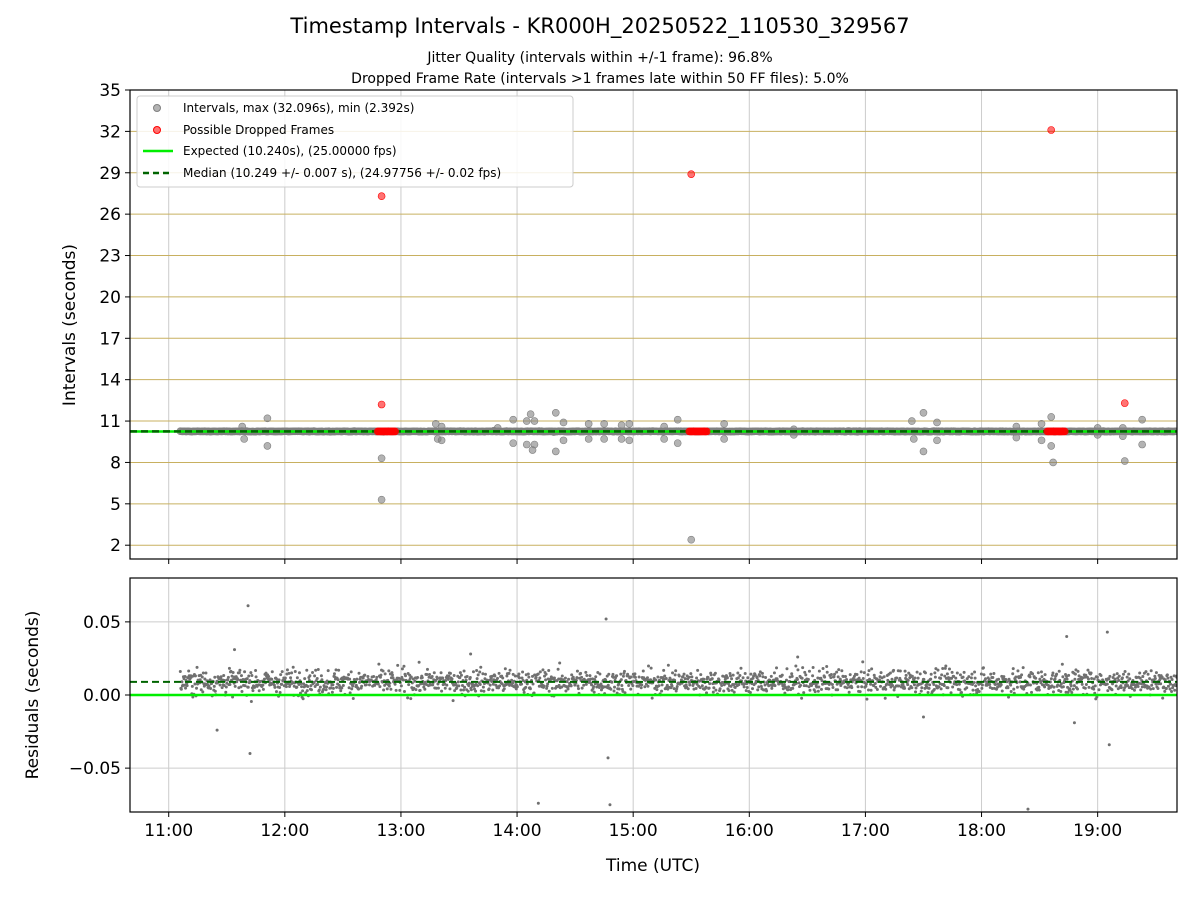 This screenshot has height=900, width=1200. I want to click on top-y-tick-label: 32, so click(110, 132).